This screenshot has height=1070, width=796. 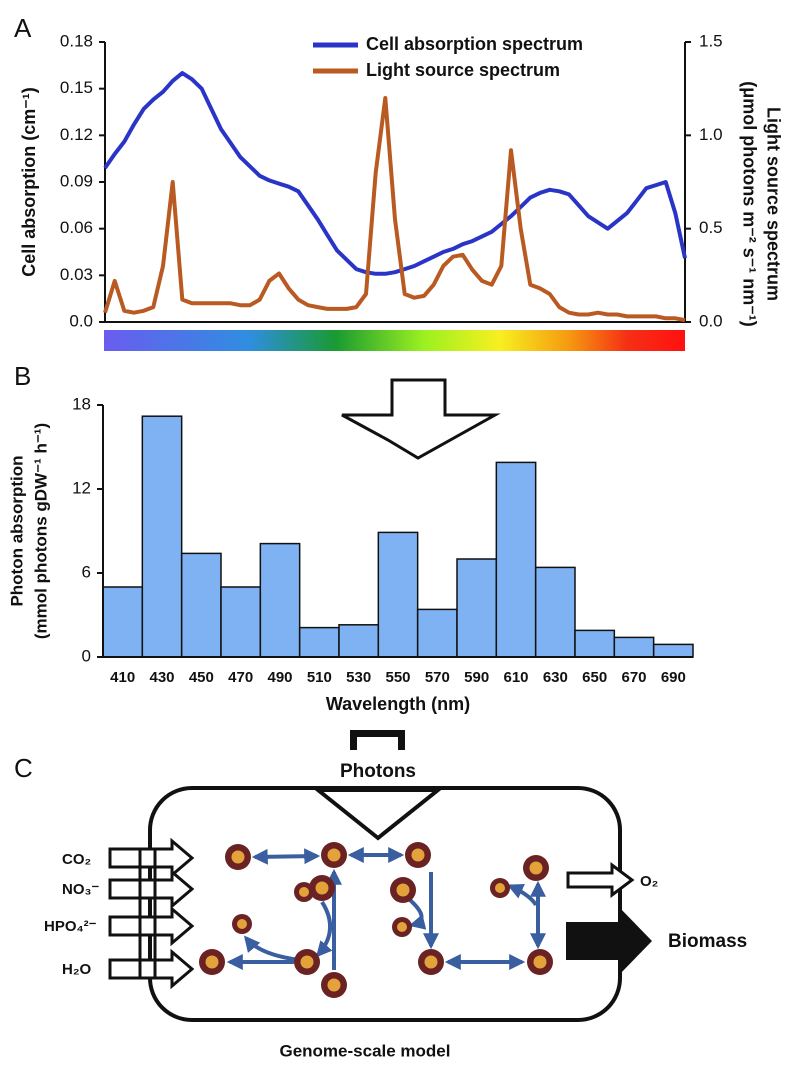 What do you see at coordinates (773, 204) in the screenshot?
I see `y2-axis-title: Light source spectrum` at bounding box center [773, 204].